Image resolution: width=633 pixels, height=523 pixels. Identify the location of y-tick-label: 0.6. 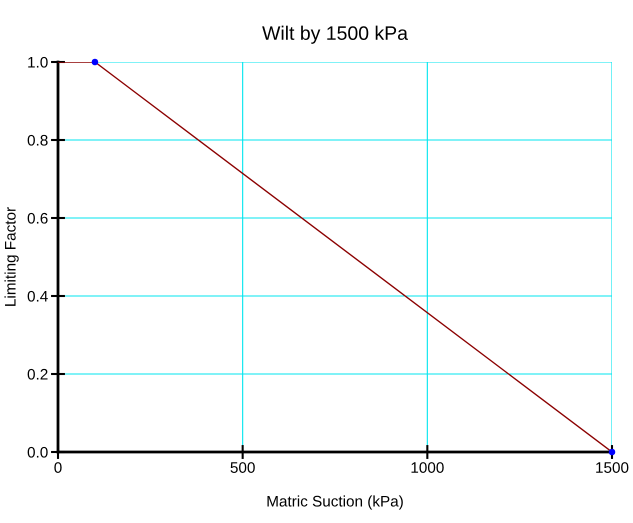
(38, 218).